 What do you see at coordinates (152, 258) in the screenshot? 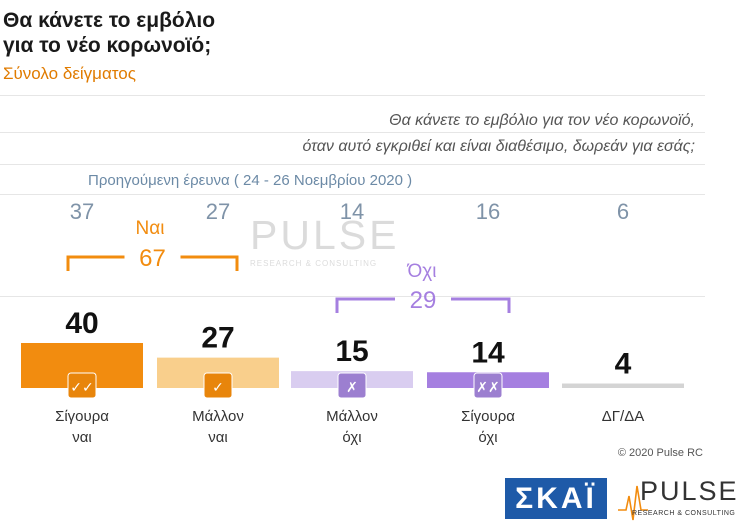
I see `group-total-yes: 67` at bounding box center [152, 258].